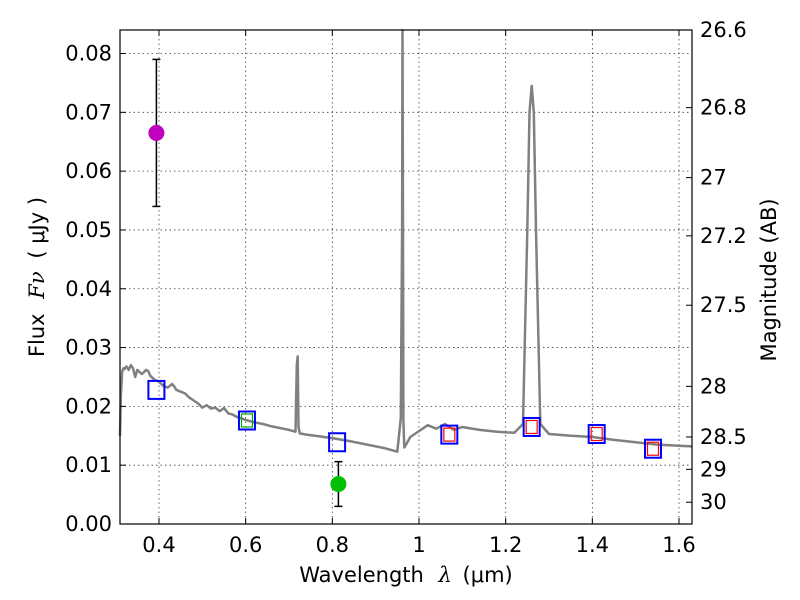 The width and height of the screenshot is (800, 600). Describe the element at coordinates (505, 545) in the screenshot. I see `x-tick-label: 1.2` at that location.